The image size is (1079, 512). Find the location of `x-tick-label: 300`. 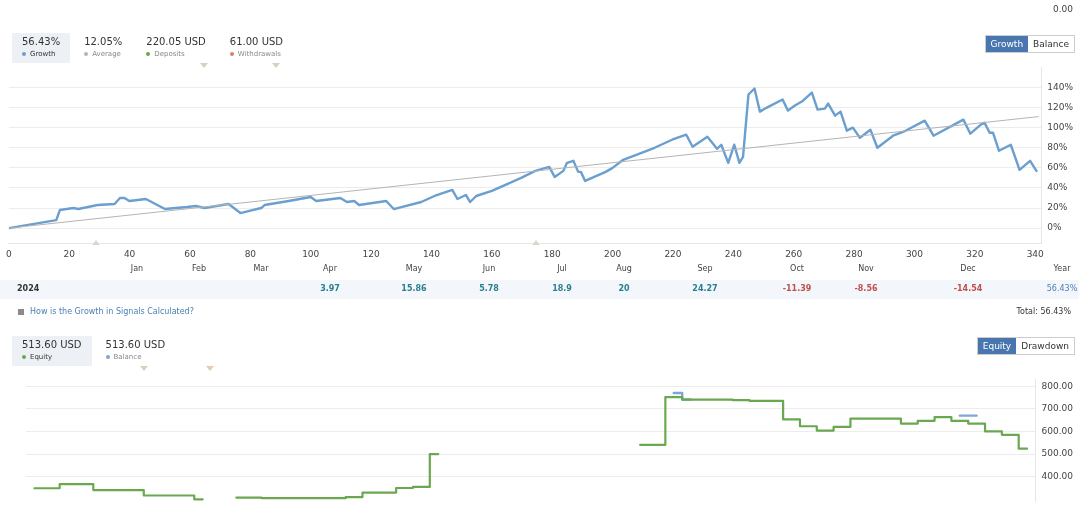

x-tick-label: 300 is located at coordinates (914, 253).